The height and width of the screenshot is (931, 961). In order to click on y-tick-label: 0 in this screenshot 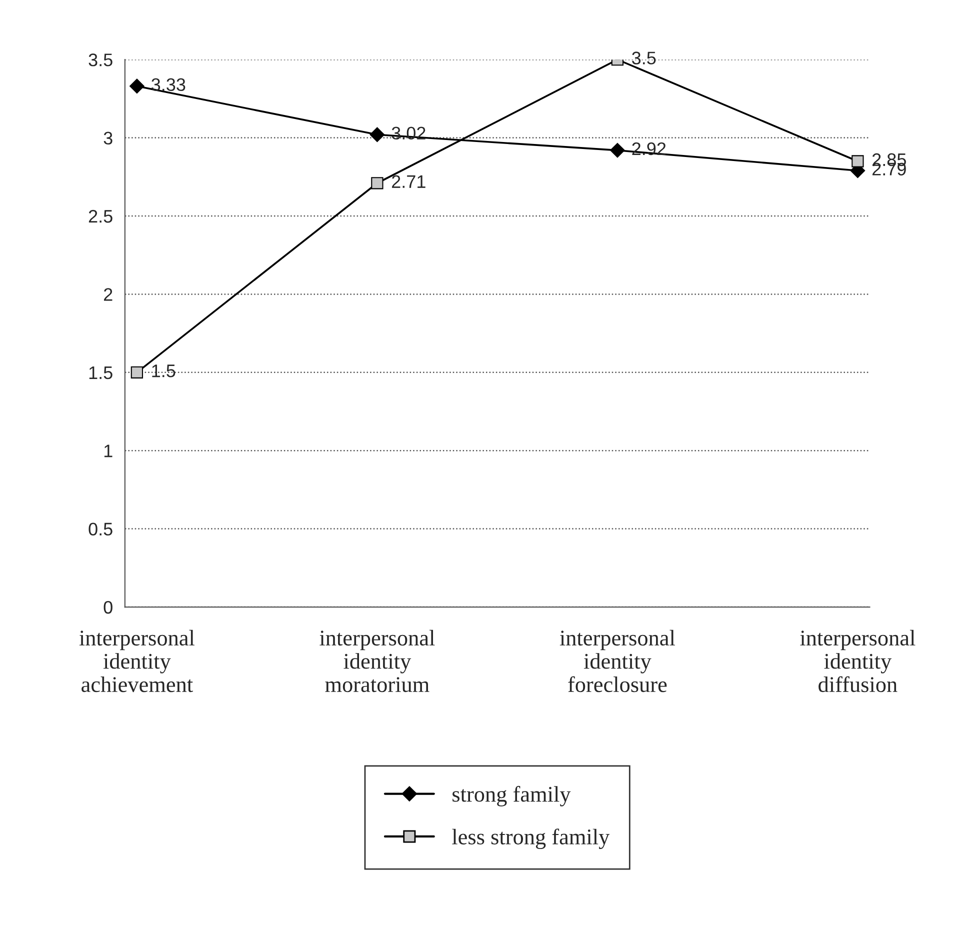, I will do `click(108, 607)`.